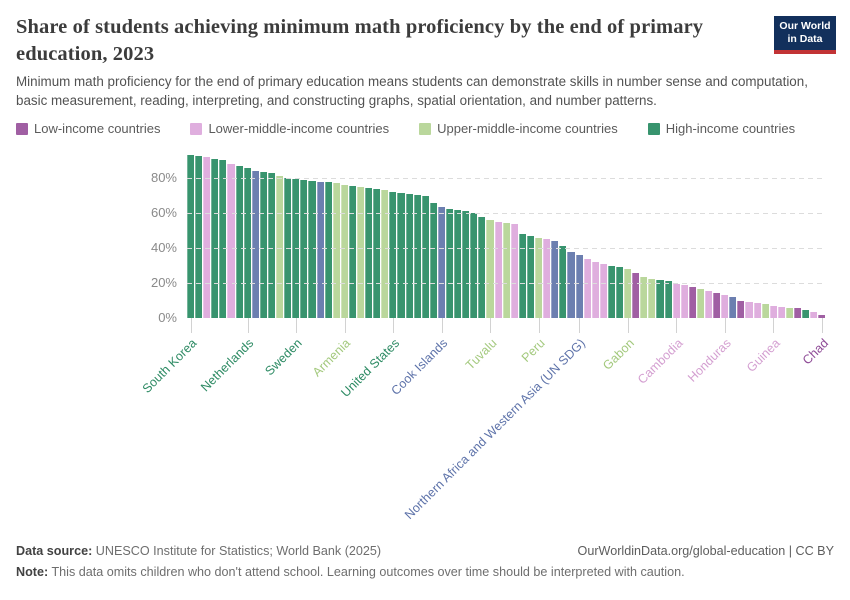 The width and height of the screenshot is (850, 600). I want to click on bar-tuvalu, so click(490, 269).